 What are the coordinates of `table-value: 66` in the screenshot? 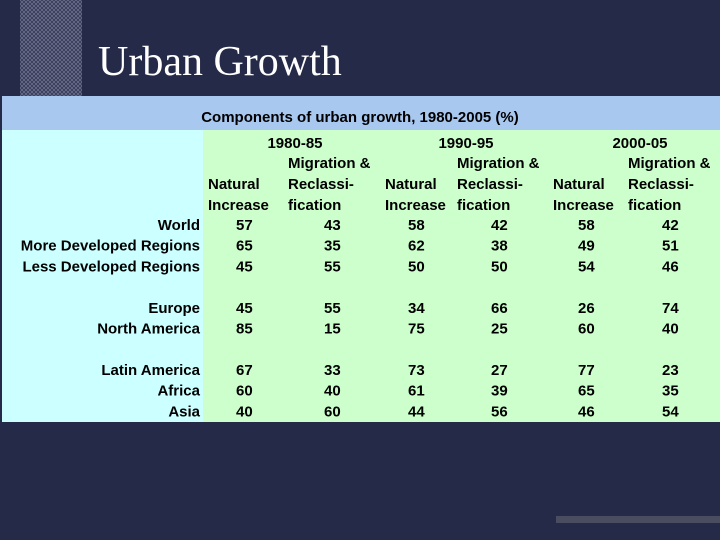 It's located at (499, 308).